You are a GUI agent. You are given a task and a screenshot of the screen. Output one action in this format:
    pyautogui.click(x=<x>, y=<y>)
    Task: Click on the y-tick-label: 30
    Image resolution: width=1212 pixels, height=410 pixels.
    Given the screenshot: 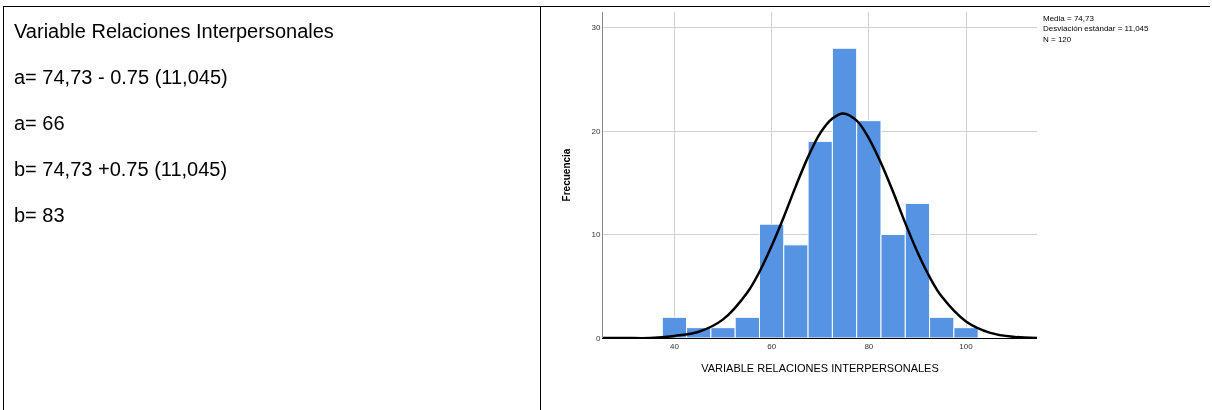 What is the action you would take?
    pyautogui.click(x=596, y=28)
    